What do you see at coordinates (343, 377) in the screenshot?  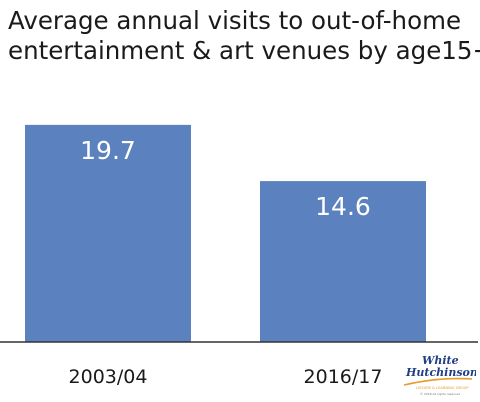 I see `x-tick-label-2016-17: 2016/17` at bounding box center [343, 377].